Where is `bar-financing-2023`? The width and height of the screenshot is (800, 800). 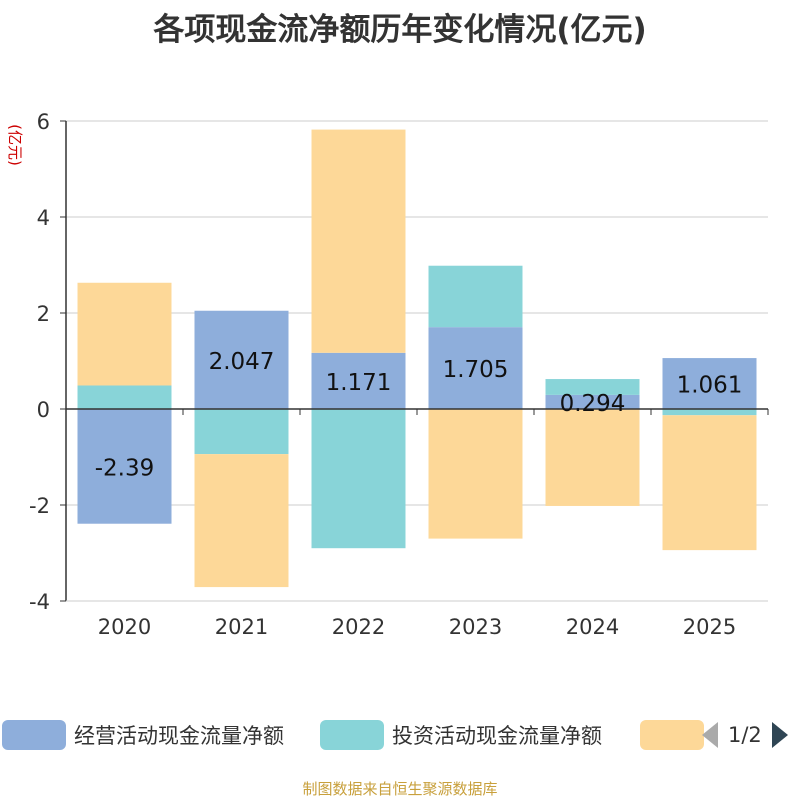 bar-financing-2023 is located at coordinates (475, 474).